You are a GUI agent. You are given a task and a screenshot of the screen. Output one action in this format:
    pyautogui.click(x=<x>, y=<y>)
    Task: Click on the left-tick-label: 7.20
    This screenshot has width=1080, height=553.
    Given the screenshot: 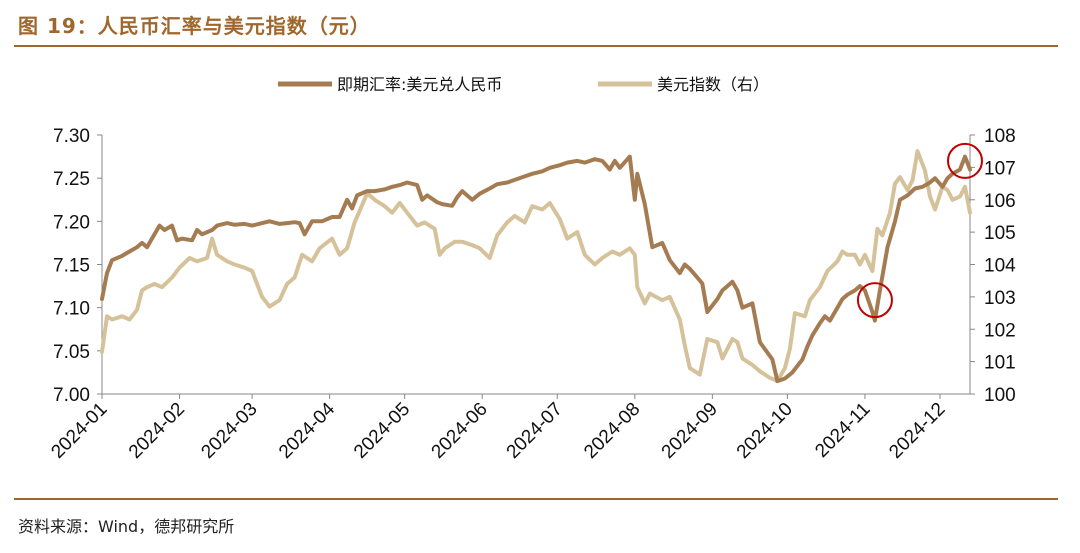 What is the action you would take?
    pyautogui.click(x=71, y=222)
    